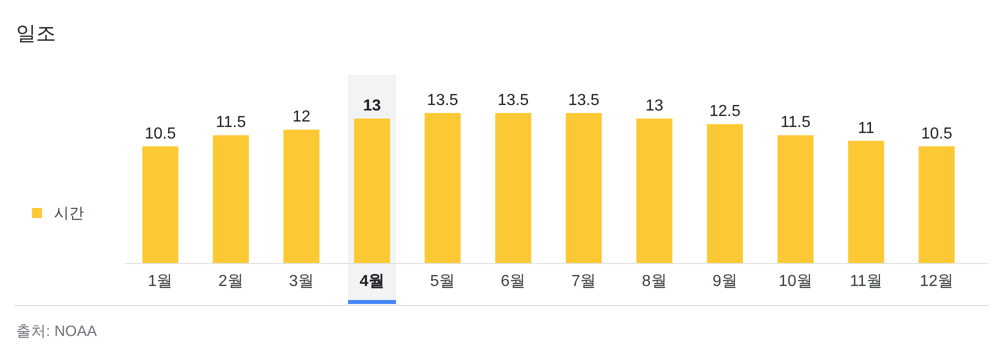 The image size is (989, 357). What do you see at coordinates (725, 111) in the screenshot?
I see `data-label: 12.5` at bounding box center [725, 111].